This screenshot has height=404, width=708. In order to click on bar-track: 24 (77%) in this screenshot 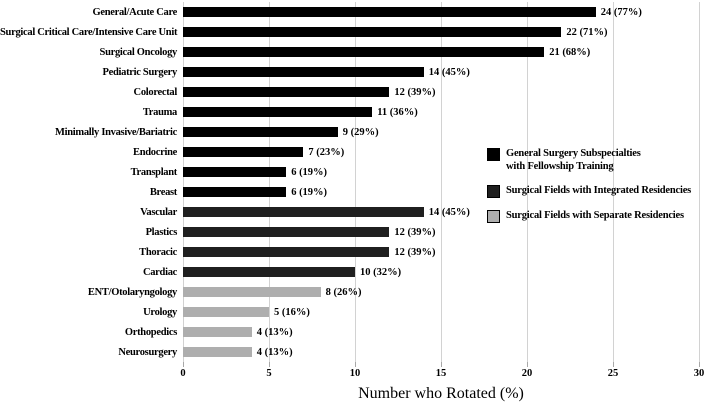, I will do `click(441, 12)`.